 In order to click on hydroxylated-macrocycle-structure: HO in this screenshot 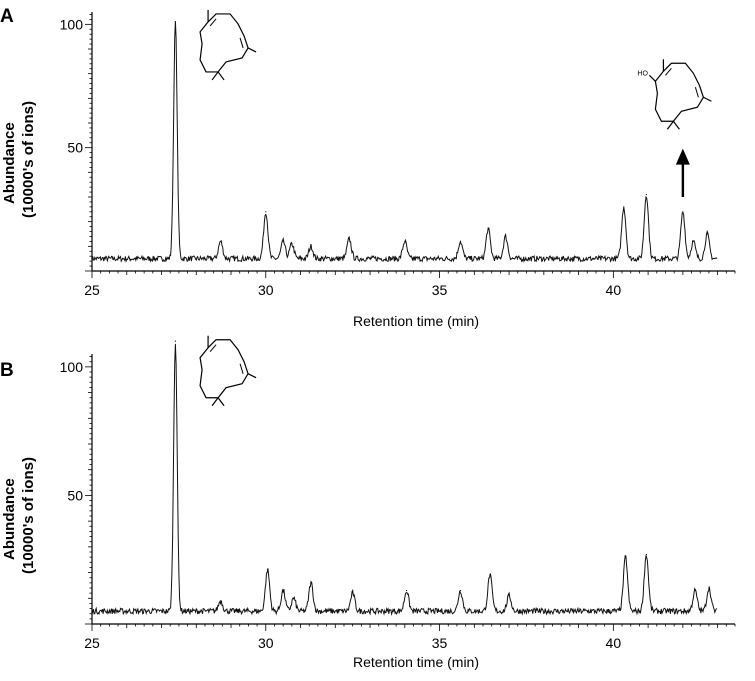, I will do `click(674, 94)`.